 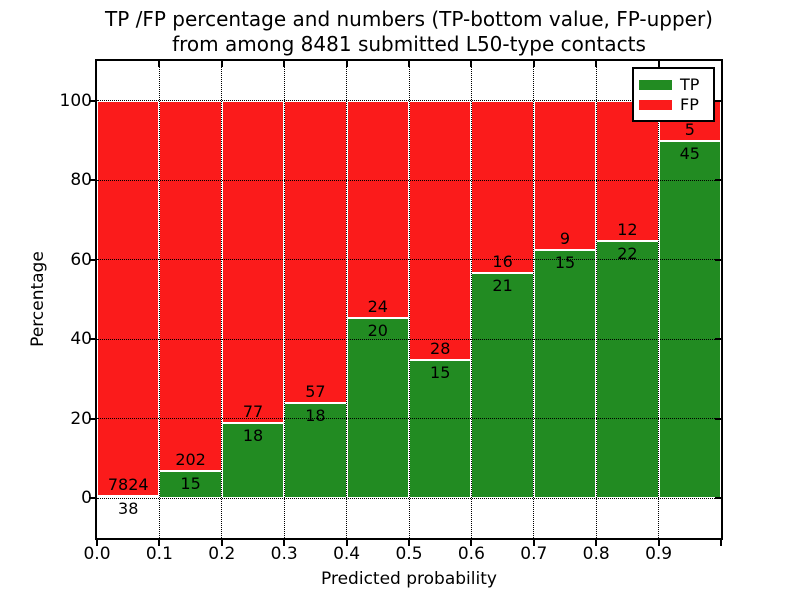 What do you see at coordinates (689, 129) in the screenshot?
I see `fp-count-label: 5` at bounding box center [689, 129].